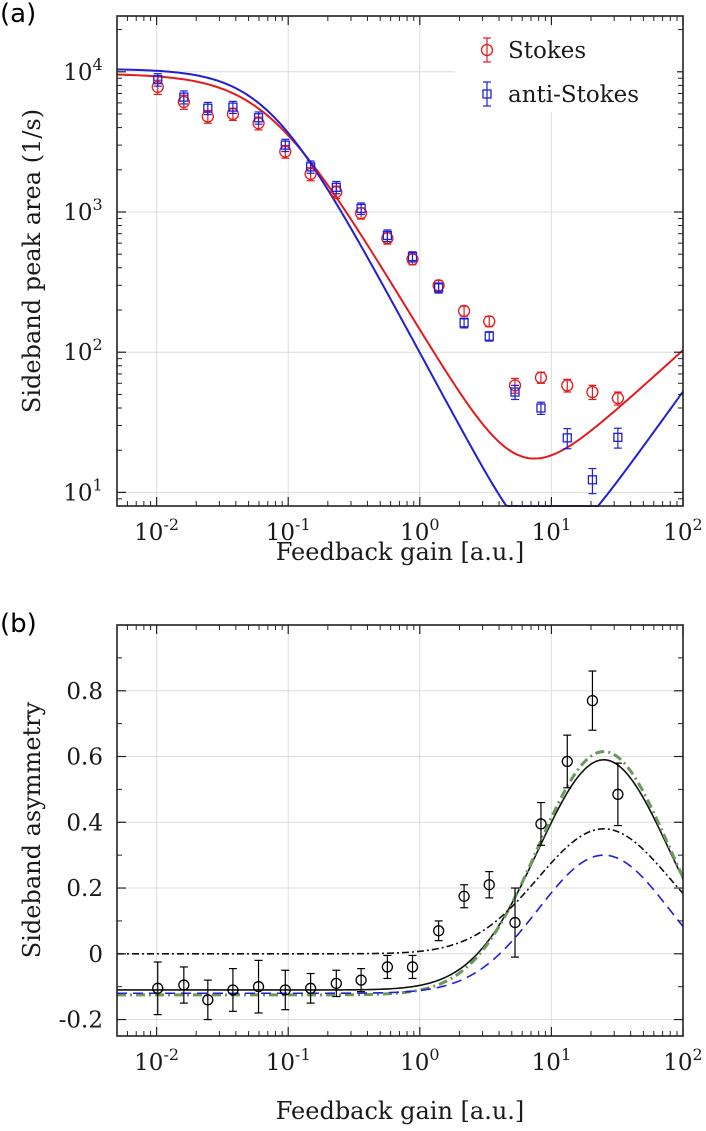  What do you see at coordinates (32, 829) in the screenshot?
I see `plot-b-ylabel: Sideband asymmetry` at bounding box center [32, 829].